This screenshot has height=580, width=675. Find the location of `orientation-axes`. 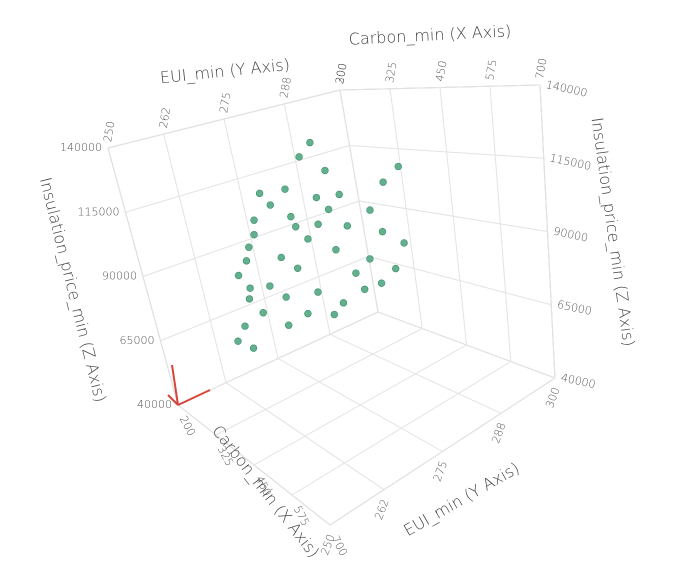

orientation-axes is located at coordinates (189, 385).